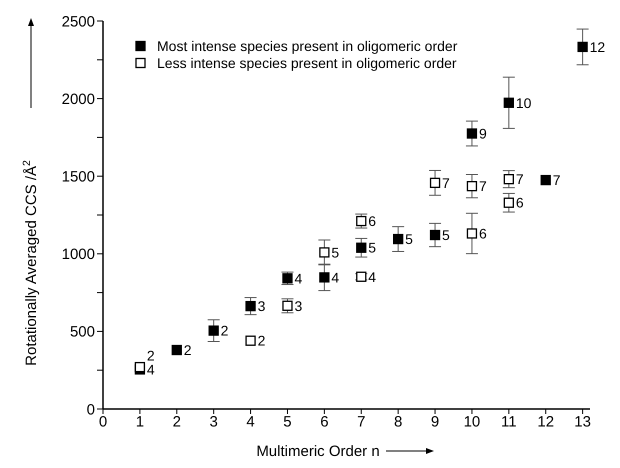  I want to click on x-tick-label: 10, so click(472, 422).